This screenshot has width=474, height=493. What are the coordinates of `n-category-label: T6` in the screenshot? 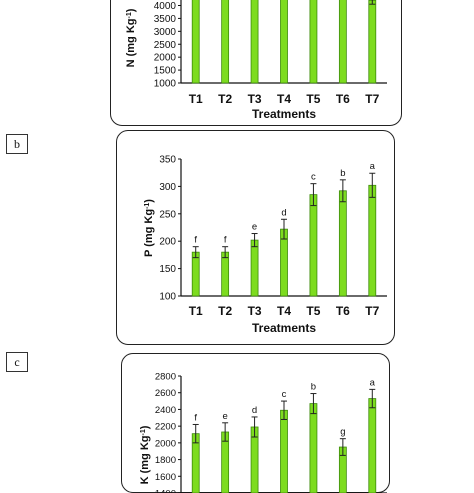 It's located at (343, 99).